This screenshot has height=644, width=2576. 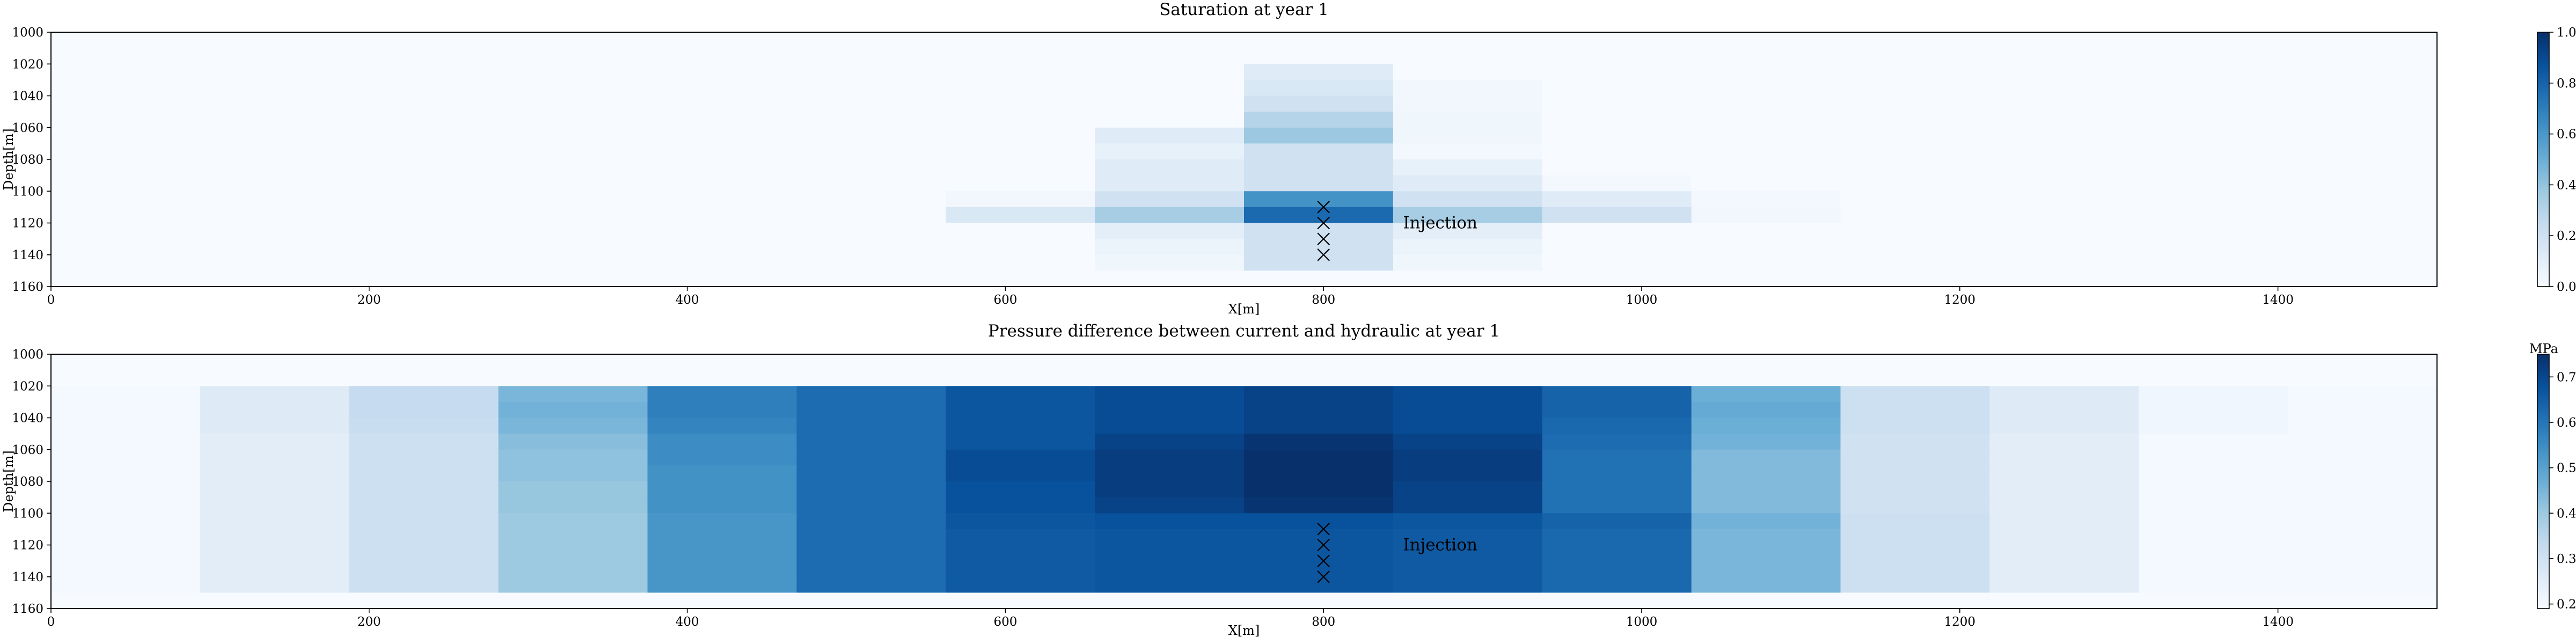 What do you see at coordinates (27, 33) in the screenshot?
I see `y-tick-label: 1000` at bounding box center [27, 33].